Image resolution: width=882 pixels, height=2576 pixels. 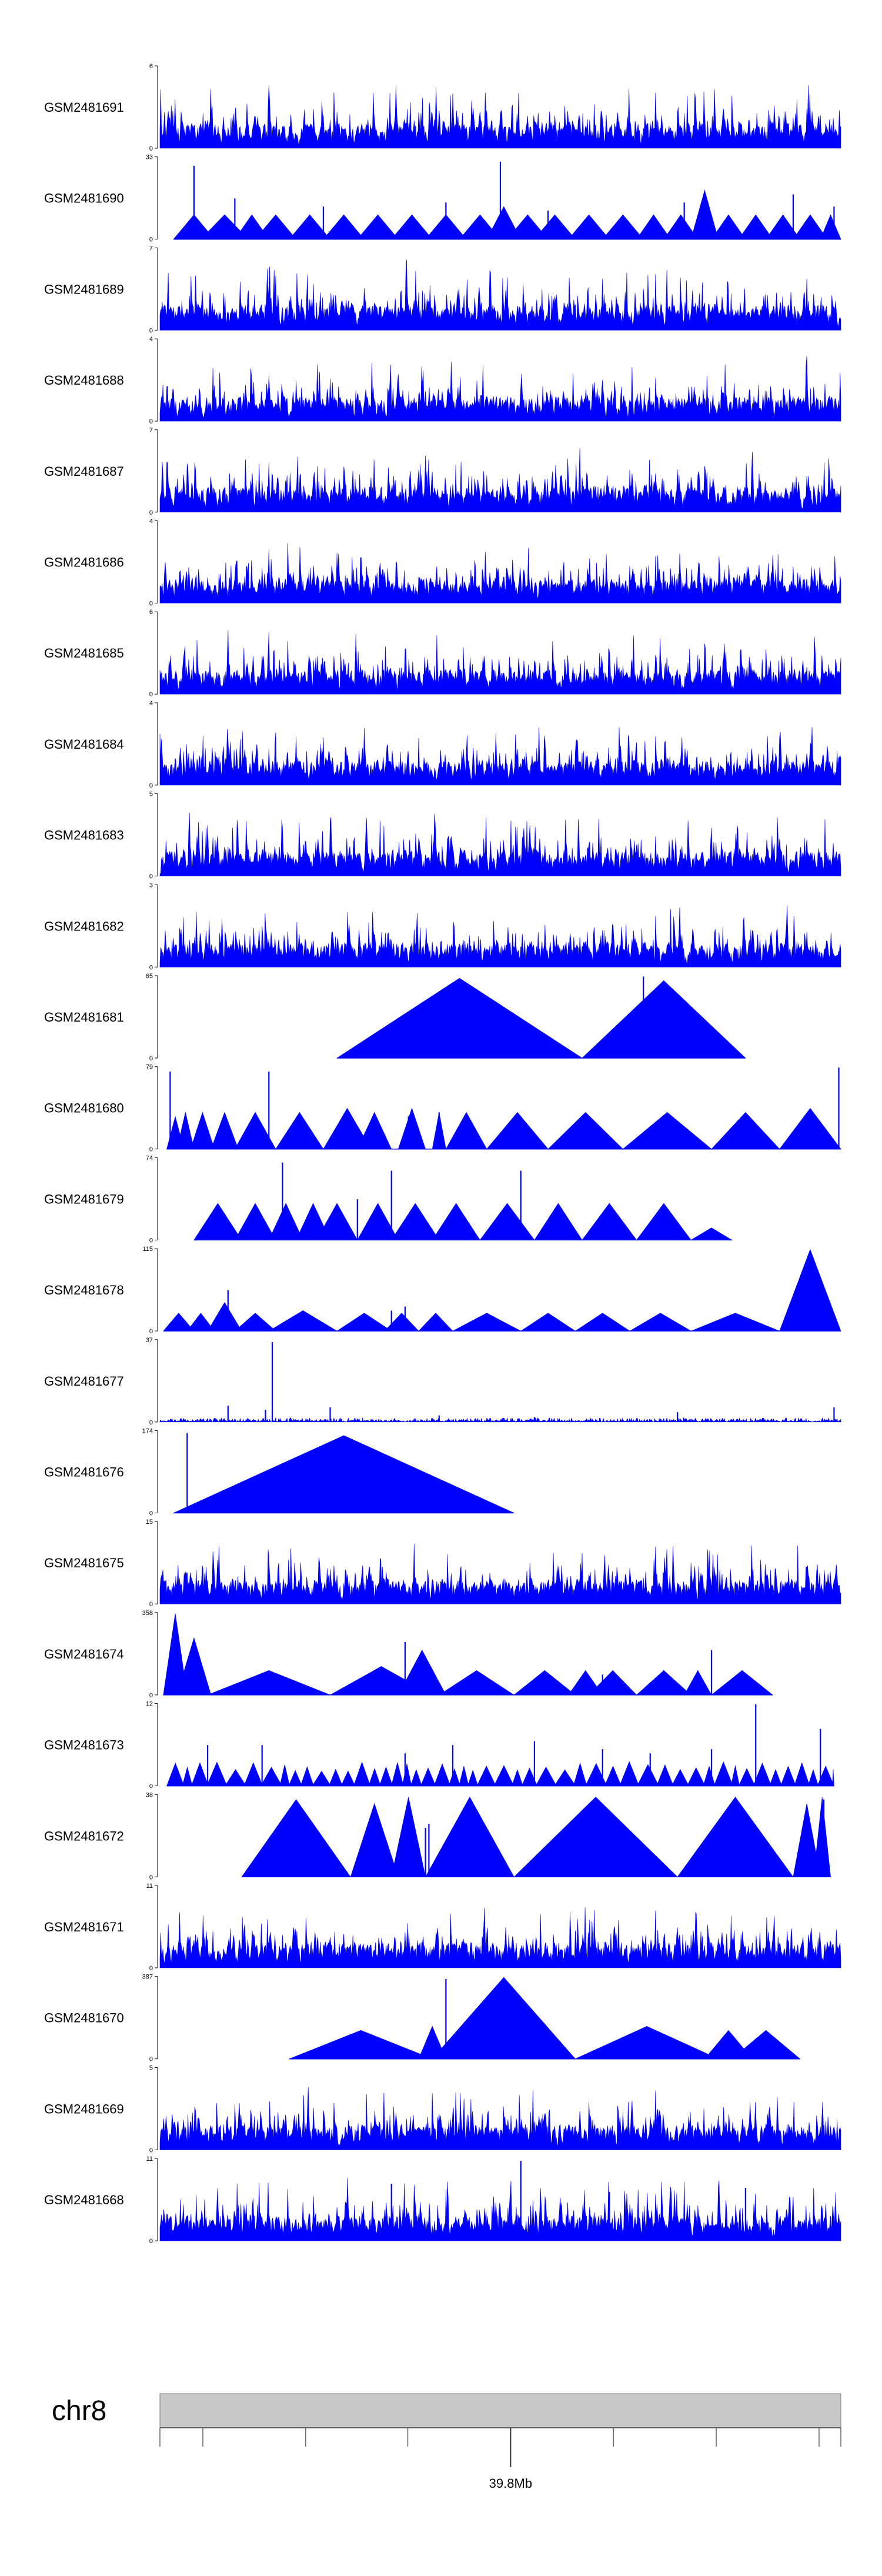 What do you see at coordinates (84, 1835) in the screenshot?
I see `track-label: GSM2481672` at bounding box center [84, 1835].